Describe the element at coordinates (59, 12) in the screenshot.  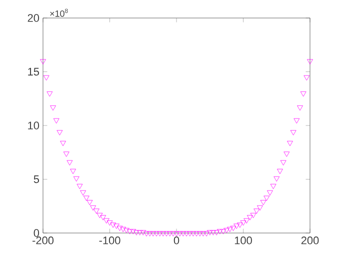
I see `text: ×10$^{8}$` at that location.